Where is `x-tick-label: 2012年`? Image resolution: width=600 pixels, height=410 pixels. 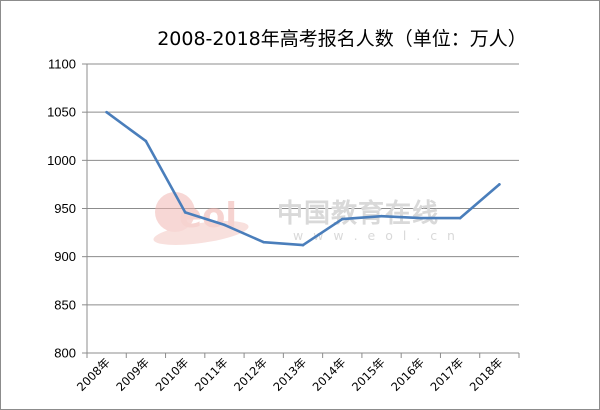
x-tick-label: 2012年 is located at coordinates (250, 374).